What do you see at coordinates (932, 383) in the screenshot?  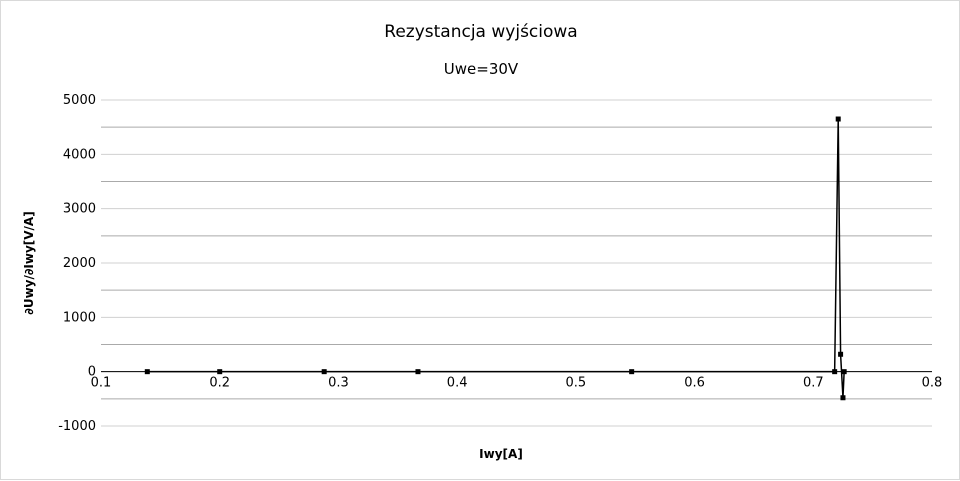 I see `x-tick-label: 0.8` at bounding box center [932, 383].